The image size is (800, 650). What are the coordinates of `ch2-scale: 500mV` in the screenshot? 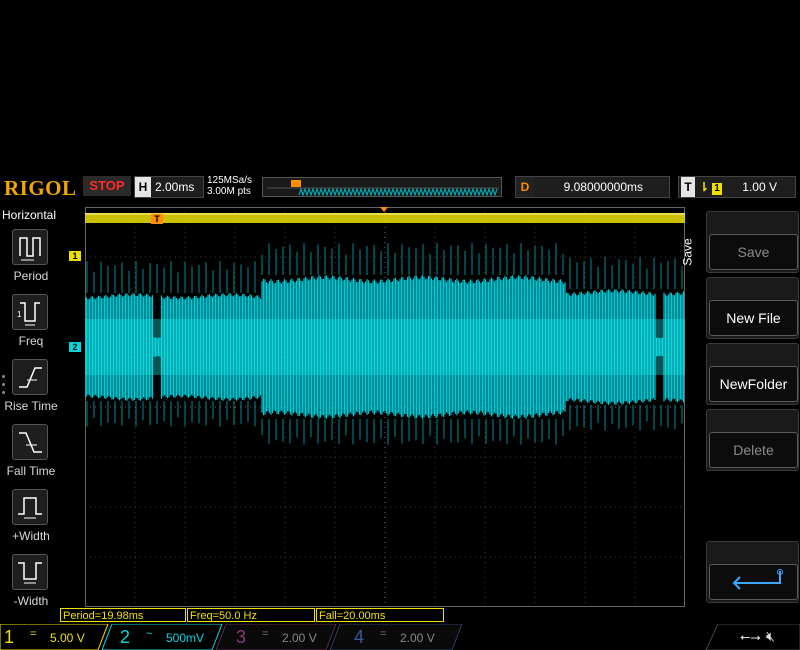 It's located at (185, 638).